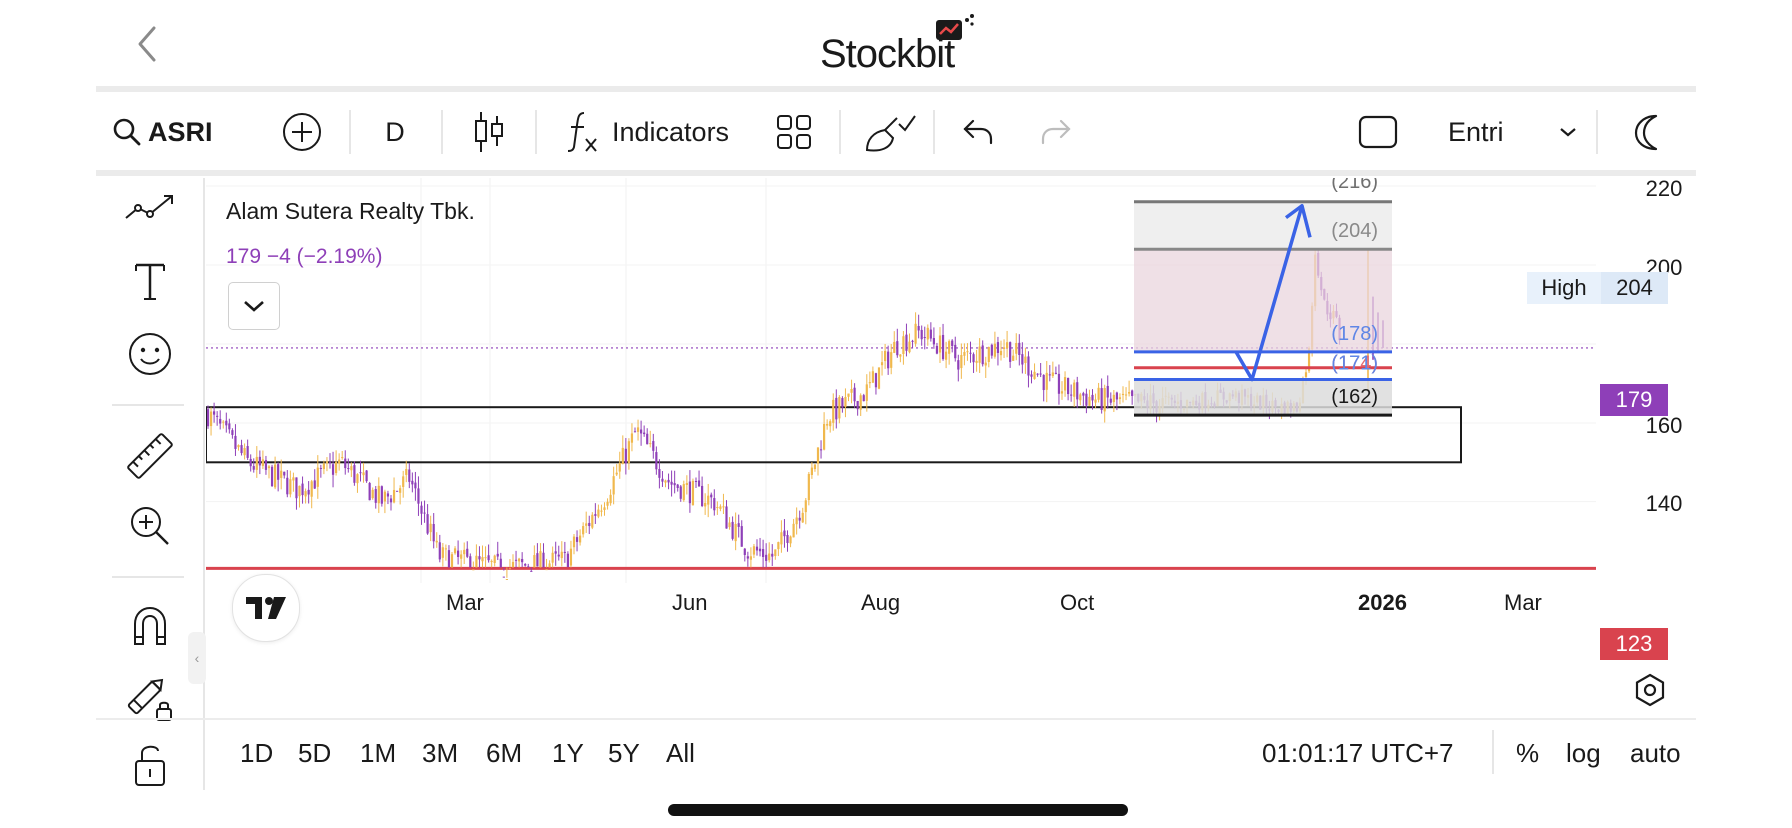 This screenshot has height=828, width=1792. Describe the element at coordinates (568, 753) in the screenshot. I see `range-1y: 1Y` at that location.